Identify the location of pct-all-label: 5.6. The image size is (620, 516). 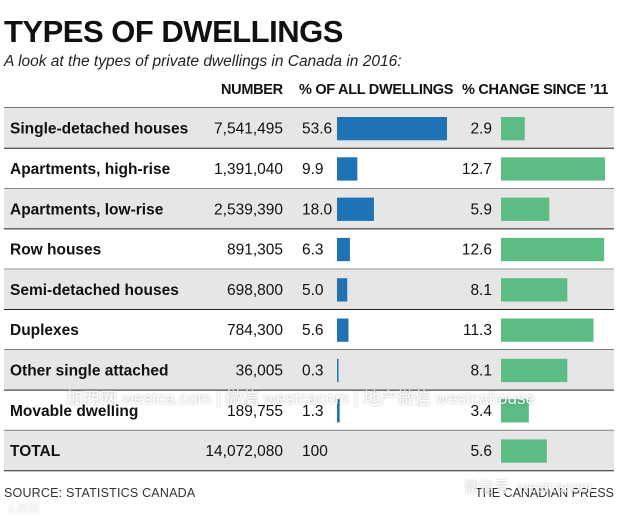
(313, 330).